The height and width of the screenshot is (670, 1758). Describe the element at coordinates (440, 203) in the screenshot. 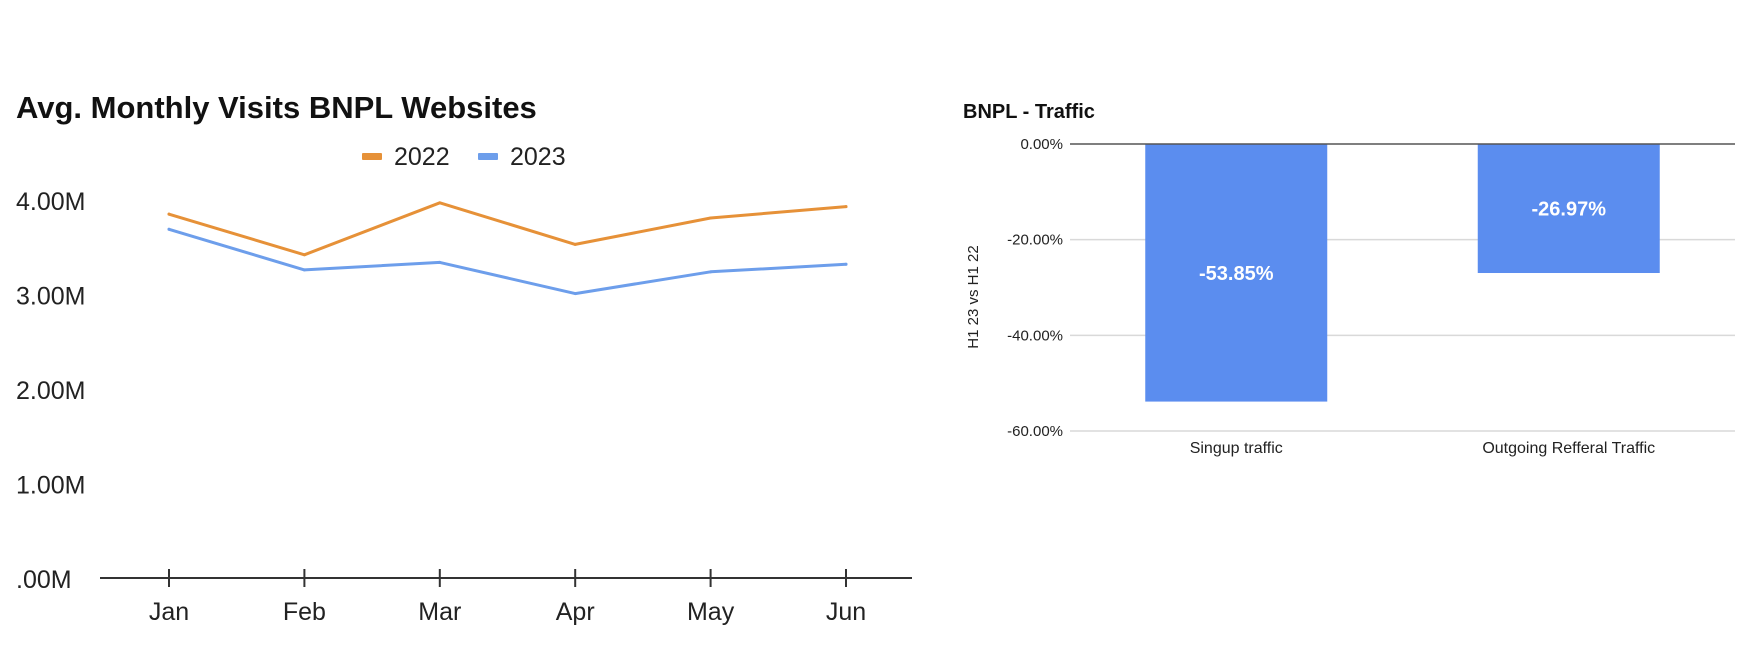

I see `data-point-2022-mar` at that location.